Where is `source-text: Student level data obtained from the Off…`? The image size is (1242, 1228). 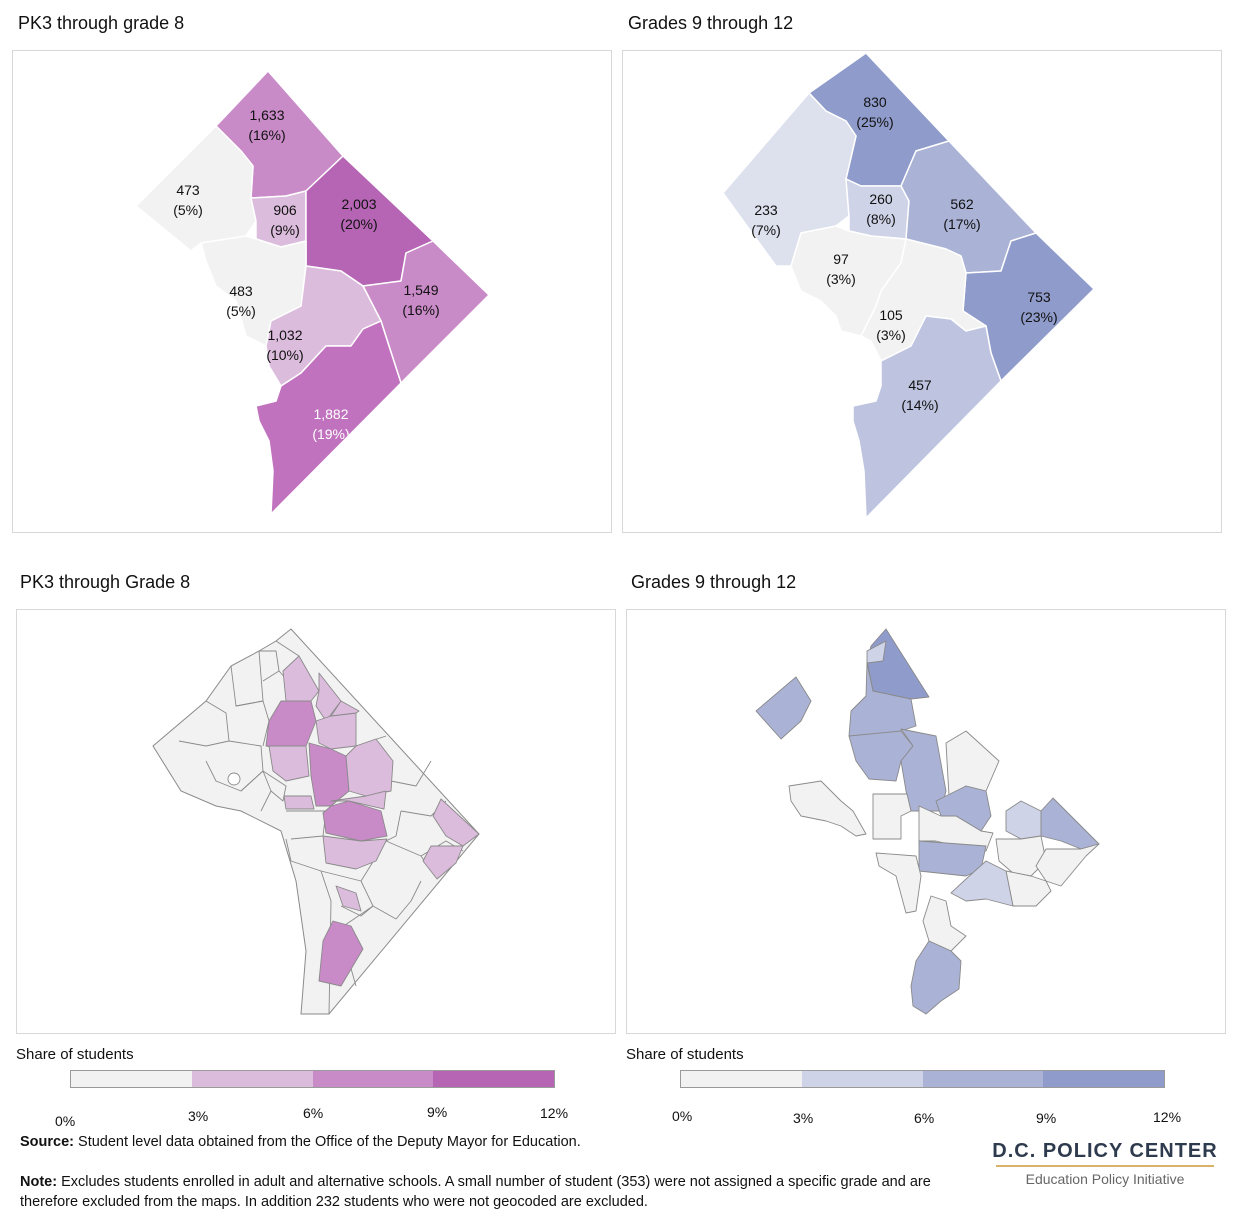
source-text: Student level data obtained from the Off… is located at coordinates (327, 1142).